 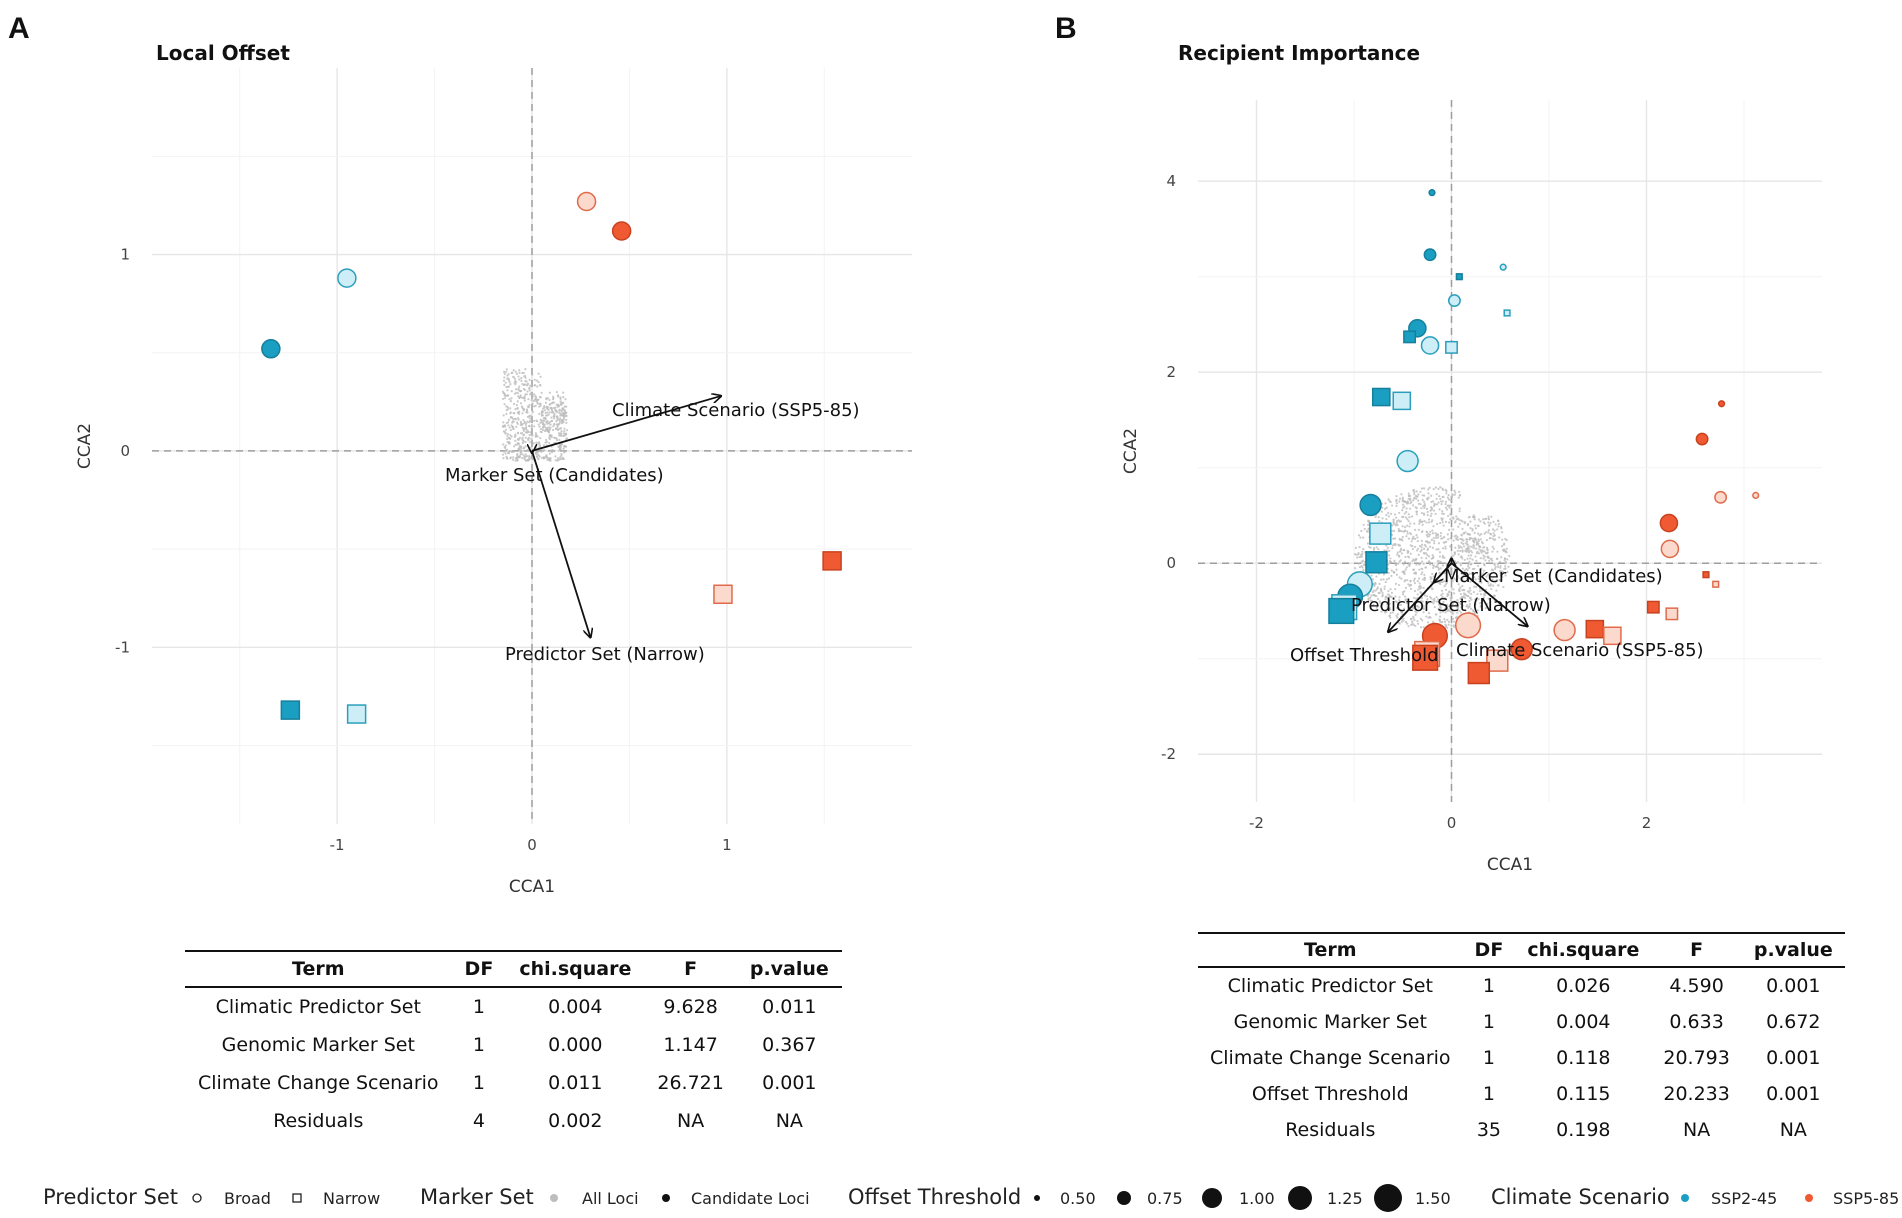 I want to click on table-header-cell: F, so click(x=1696, y=950).